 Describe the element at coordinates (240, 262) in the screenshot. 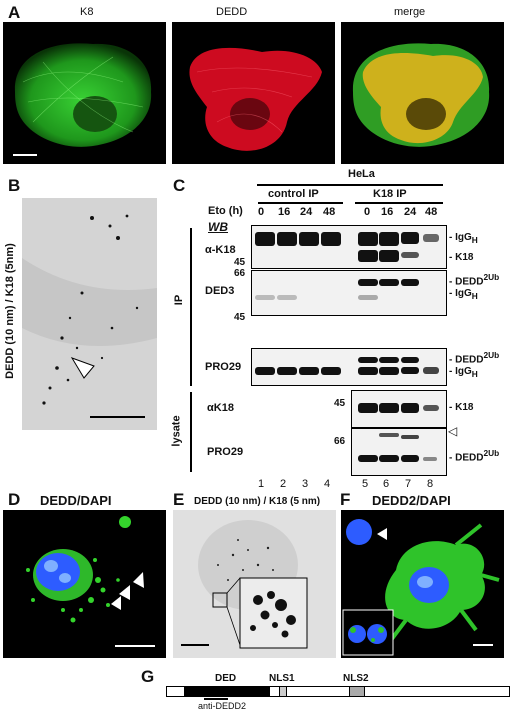

I see `mw-45-row1: 45` at that location.